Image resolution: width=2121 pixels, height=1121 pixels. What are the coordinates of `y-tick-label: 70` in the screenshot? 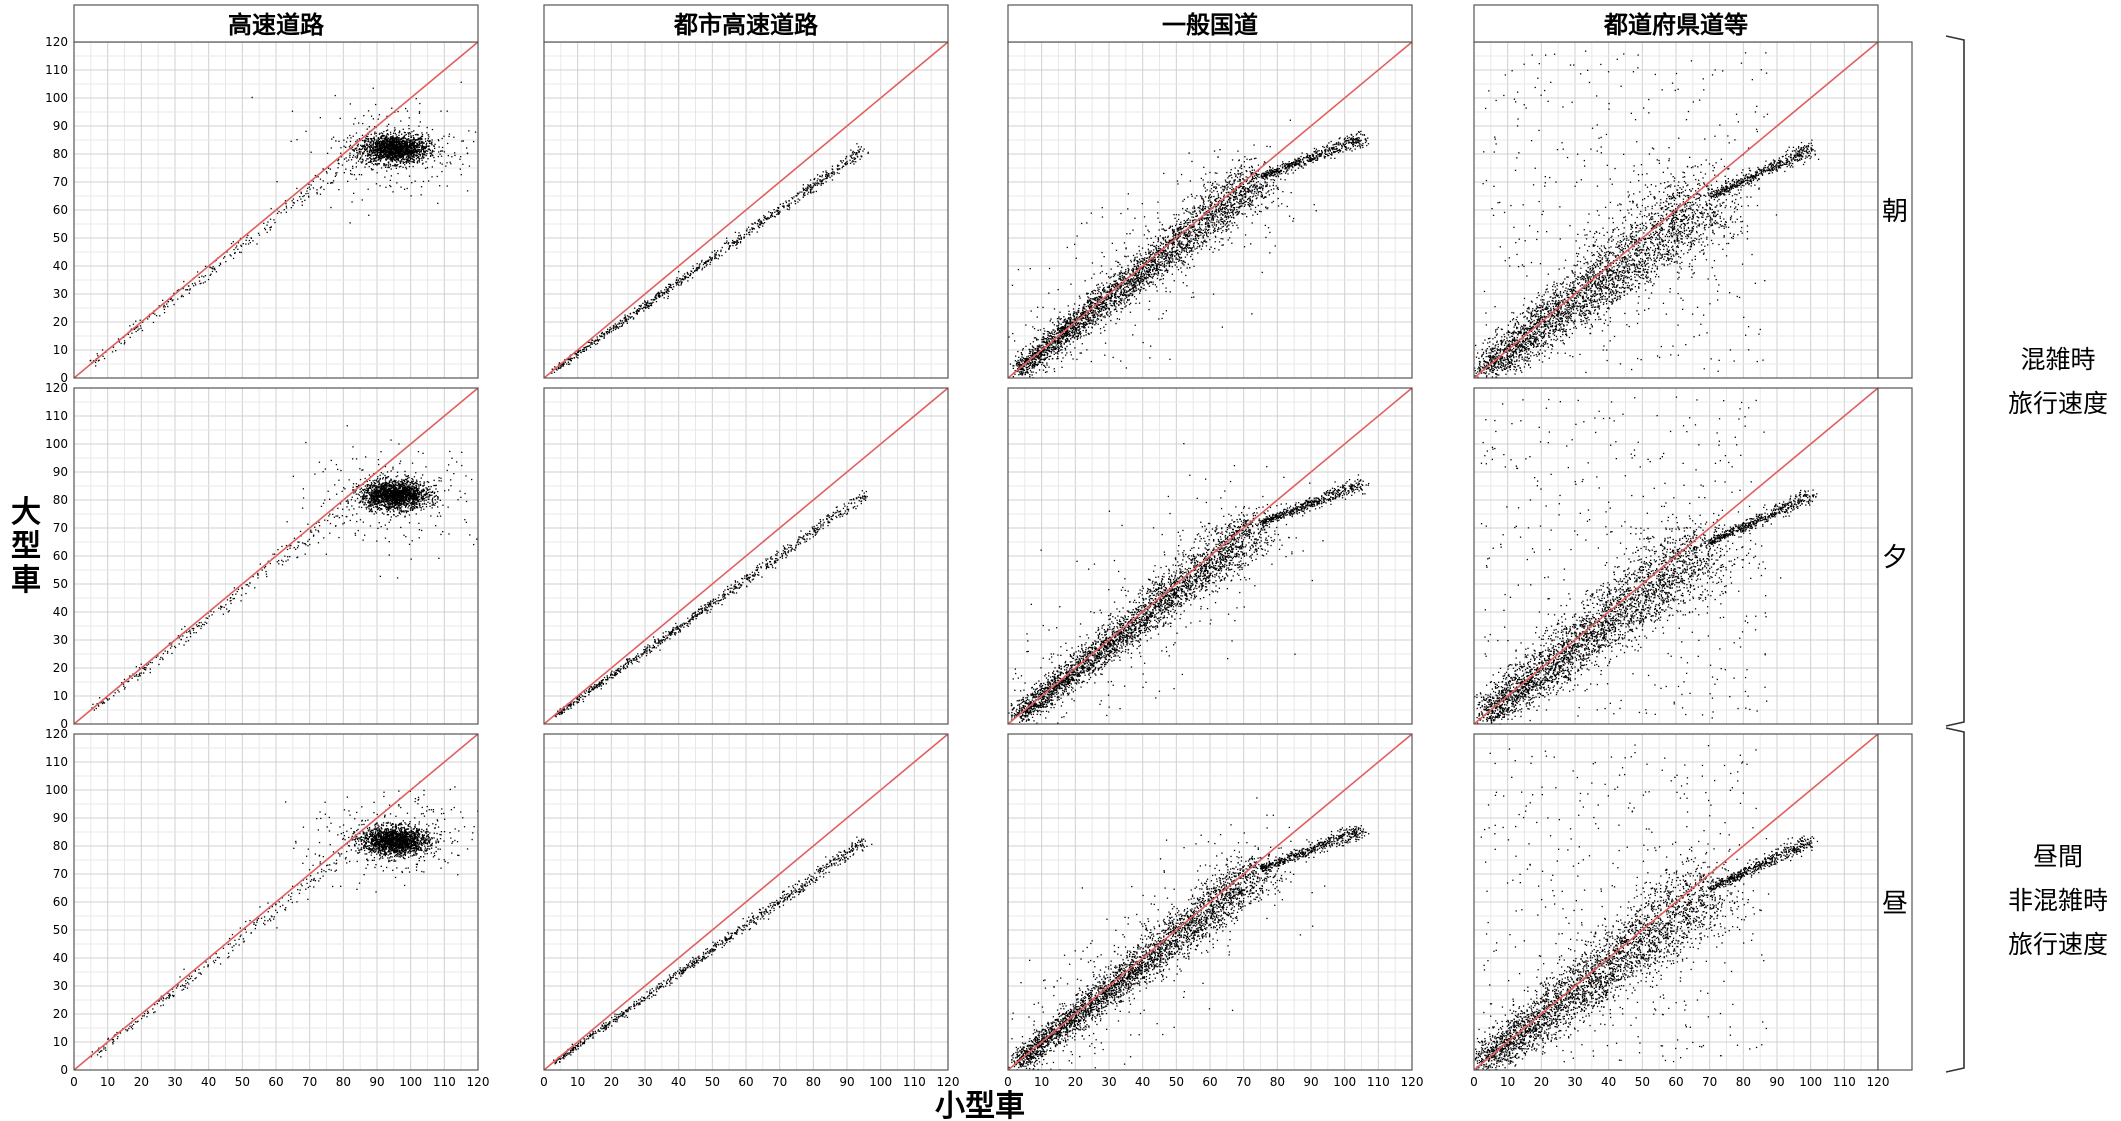 It's located at (60, 182).